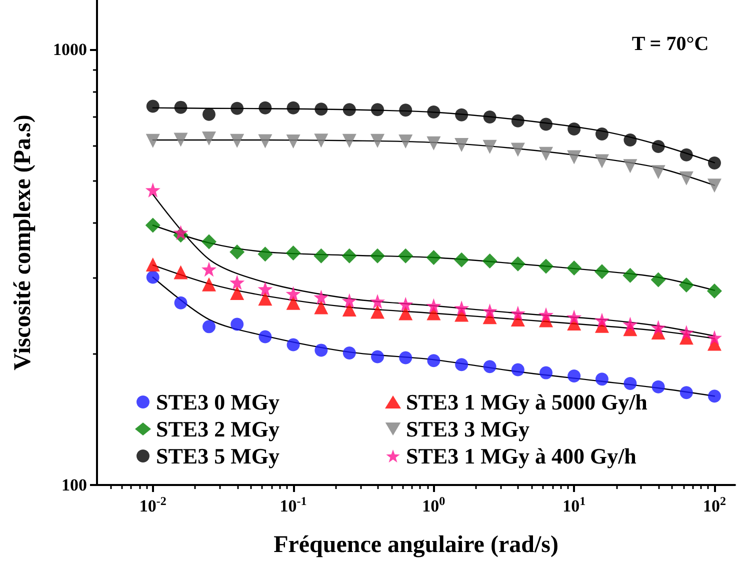  I want to click on legend-label: STE3 1 MGy à 5000 Gy/h, so click(527, 402).